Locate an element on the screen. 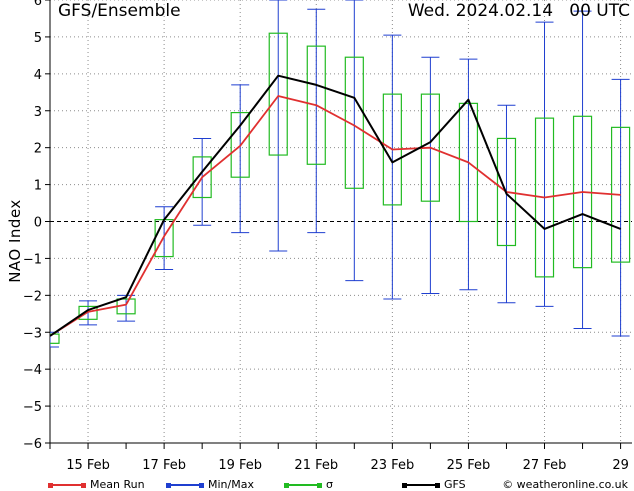  legend-label-sigma: σ is located at coordinates (329, 484).